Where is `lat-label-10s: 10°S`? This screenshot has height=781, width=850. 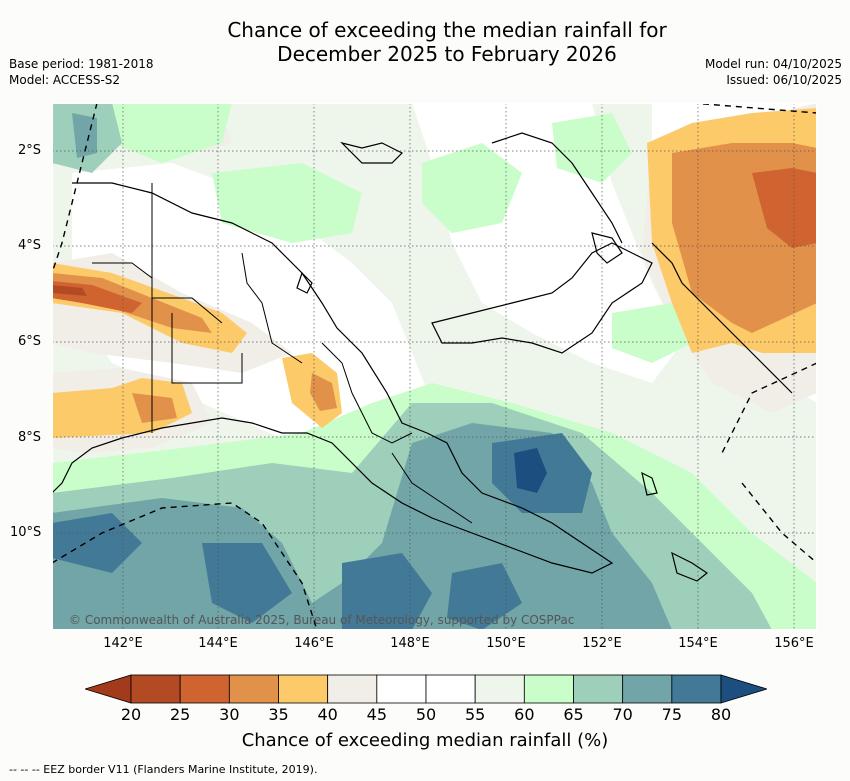 lat-label-10s: 10°S is located at coordinates (26, 532).